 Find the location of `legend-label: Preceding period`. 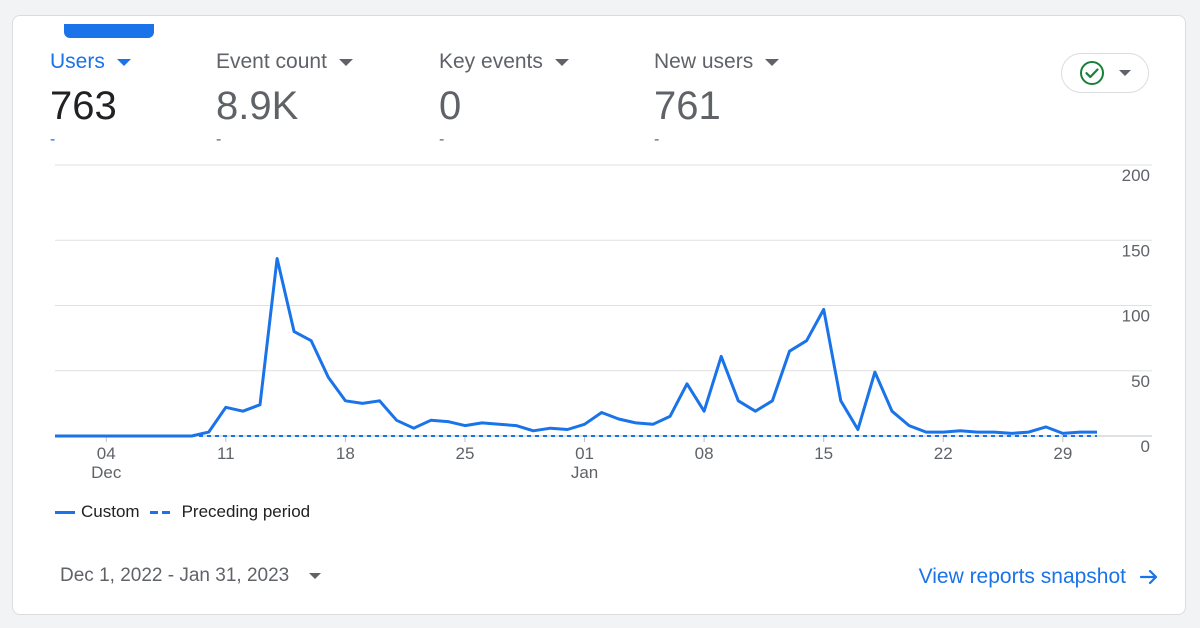

legend-label: Preceding period is located at coordinates (246, 511).